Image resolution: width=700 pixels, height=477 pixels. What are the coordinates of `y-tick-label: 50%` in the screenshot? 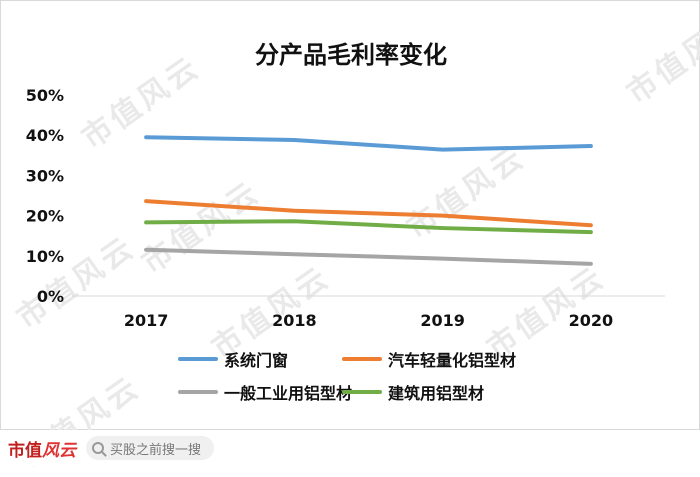 It's located at (45, 95).